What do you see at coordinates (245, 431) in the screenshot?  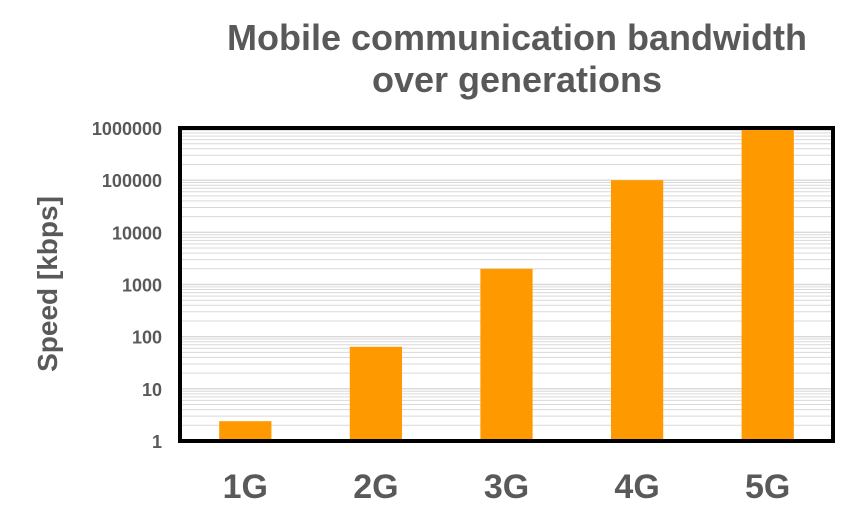 I see `bar-1g` at bounding box center [245, 431].